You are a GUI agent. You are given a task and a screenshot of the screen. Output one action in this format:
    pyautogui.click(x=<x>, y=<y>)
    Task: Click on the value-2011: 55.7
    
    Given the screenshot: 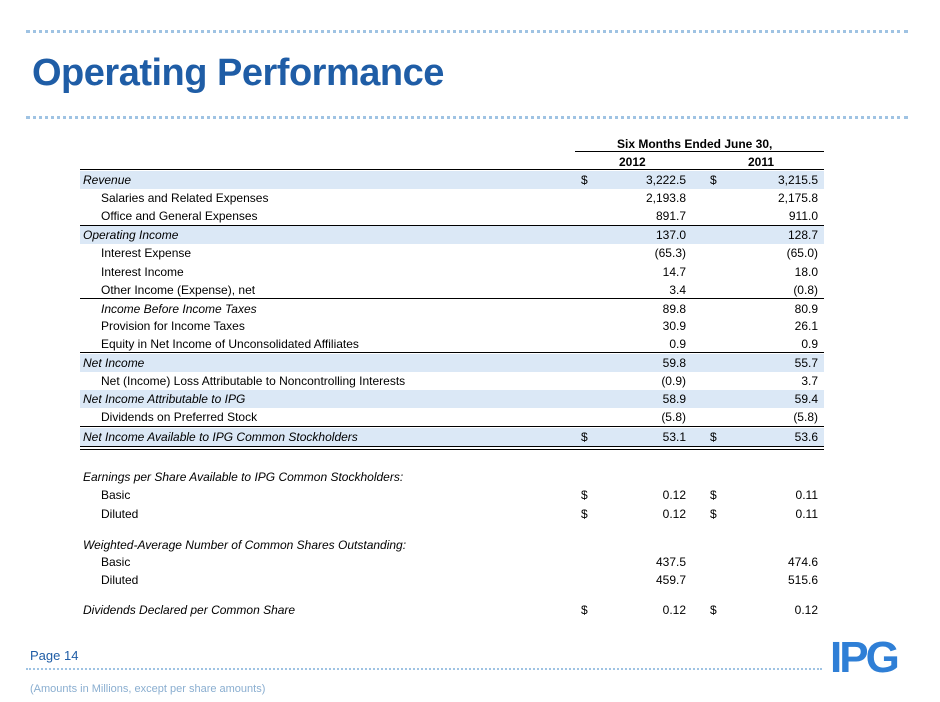 What is the action you would take?
    pyautogui.click(x=806, y=363)
    